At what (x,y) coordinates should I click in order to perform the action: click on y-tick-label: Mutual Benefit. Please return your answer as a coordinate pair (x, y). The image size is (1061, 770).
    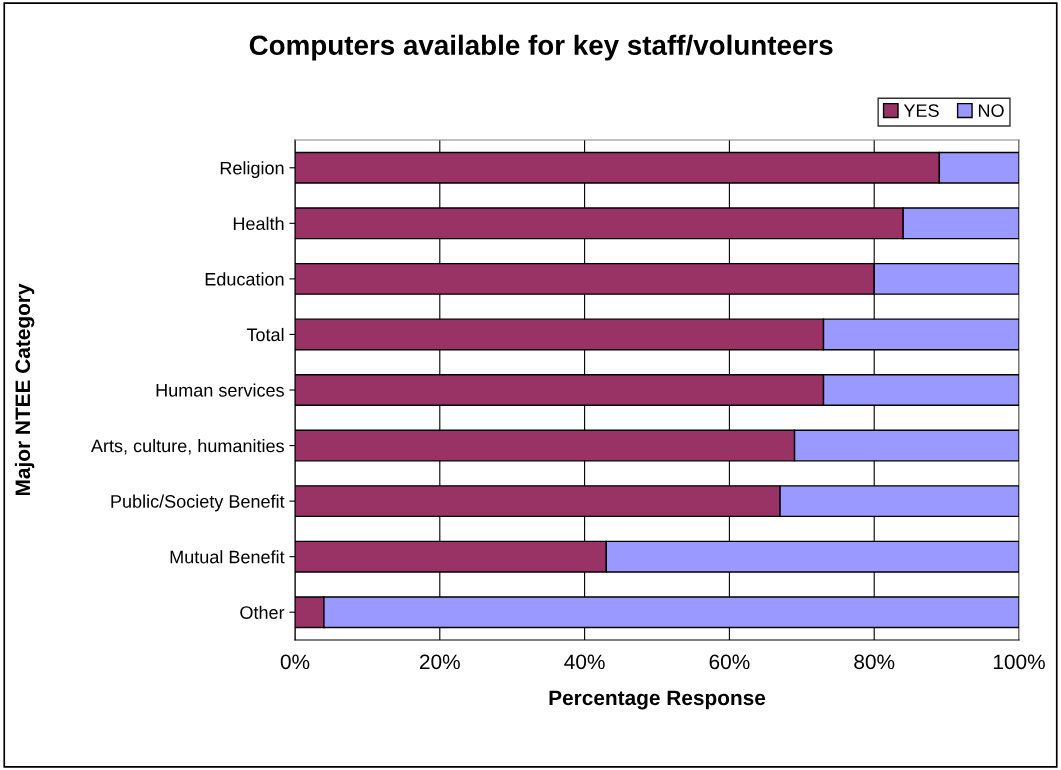
    Looking at the image, I should click on (227, 557).